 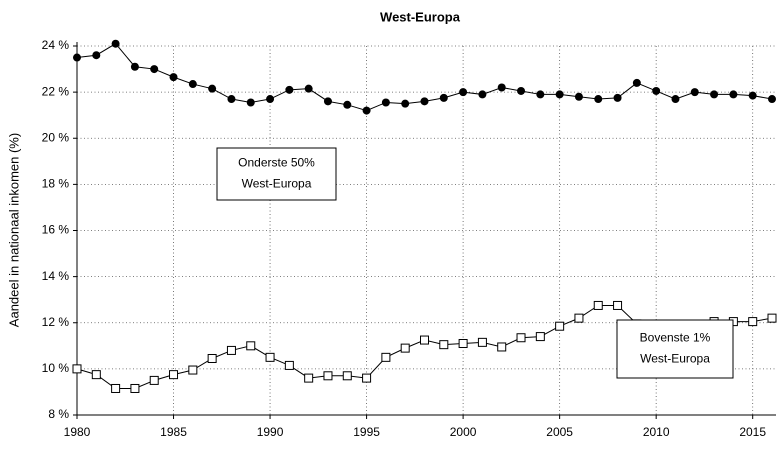 What do you see at coordinates (56, 45) in the screenshot?
I see `y-tick-label: 24 %` at bounding box center [56, 45].